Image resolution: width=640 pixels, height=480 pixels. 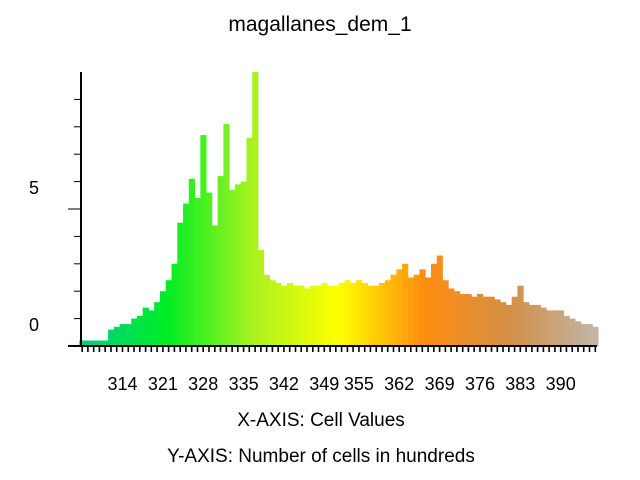 What do you see at coordinates (520, 384) in the screenshot?
I see `x-tick-label: 383` at bounding box center [520, 384].